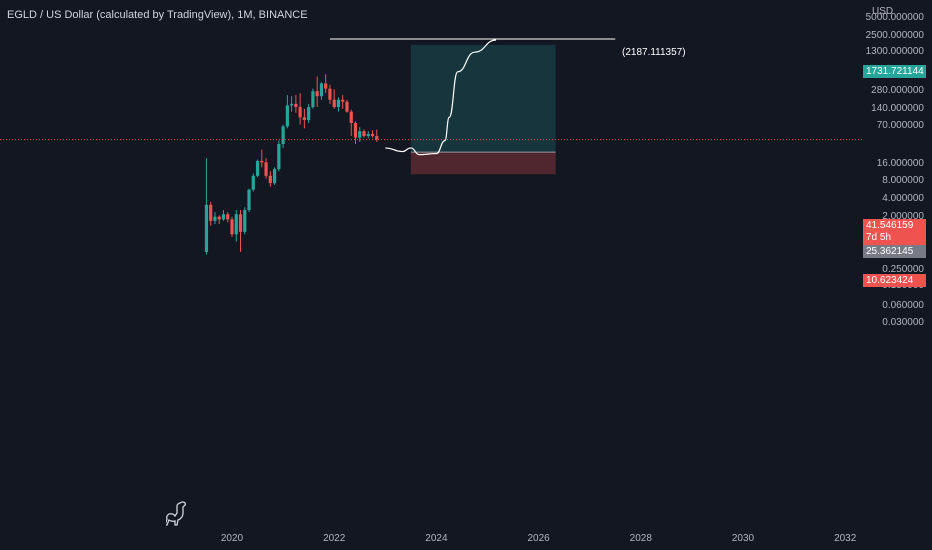  What do you see at coordinates (903, 181) in the screenshot?
I see `price-scale-label: 8.000000` at bounding box center [903, 181].